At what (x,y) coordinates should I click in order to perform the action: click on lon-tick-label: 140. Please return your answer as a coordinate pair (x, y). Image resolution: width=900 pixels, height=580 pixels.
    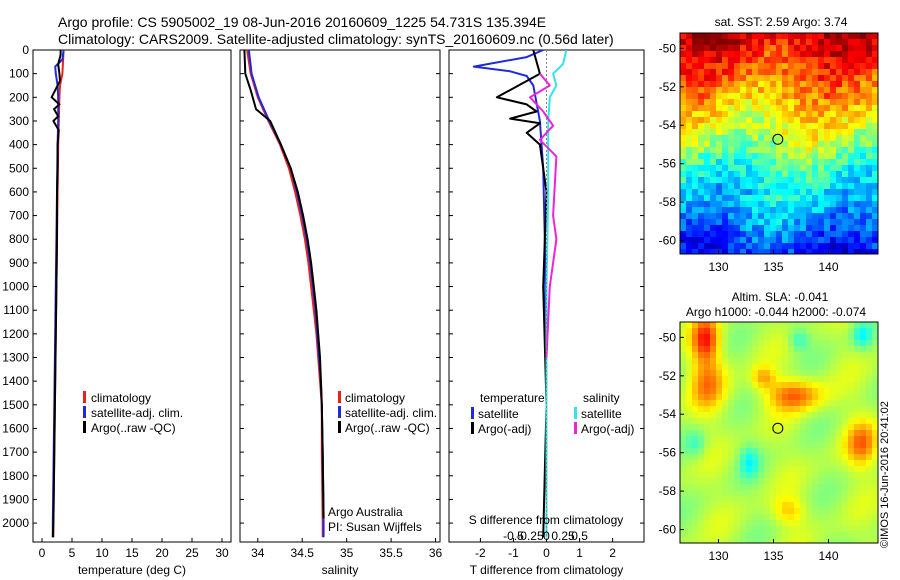
    Looking at the image, I should click on (828, 267).